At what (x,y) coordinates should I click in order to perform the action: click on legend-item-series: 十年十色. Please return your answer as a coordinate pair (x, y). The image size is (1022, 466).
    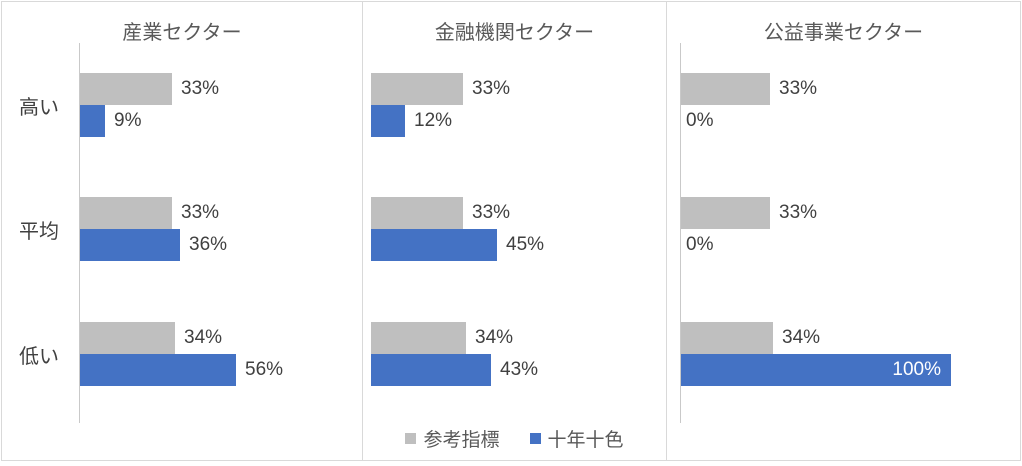
    Looking at the image, I should click on (576, 438).